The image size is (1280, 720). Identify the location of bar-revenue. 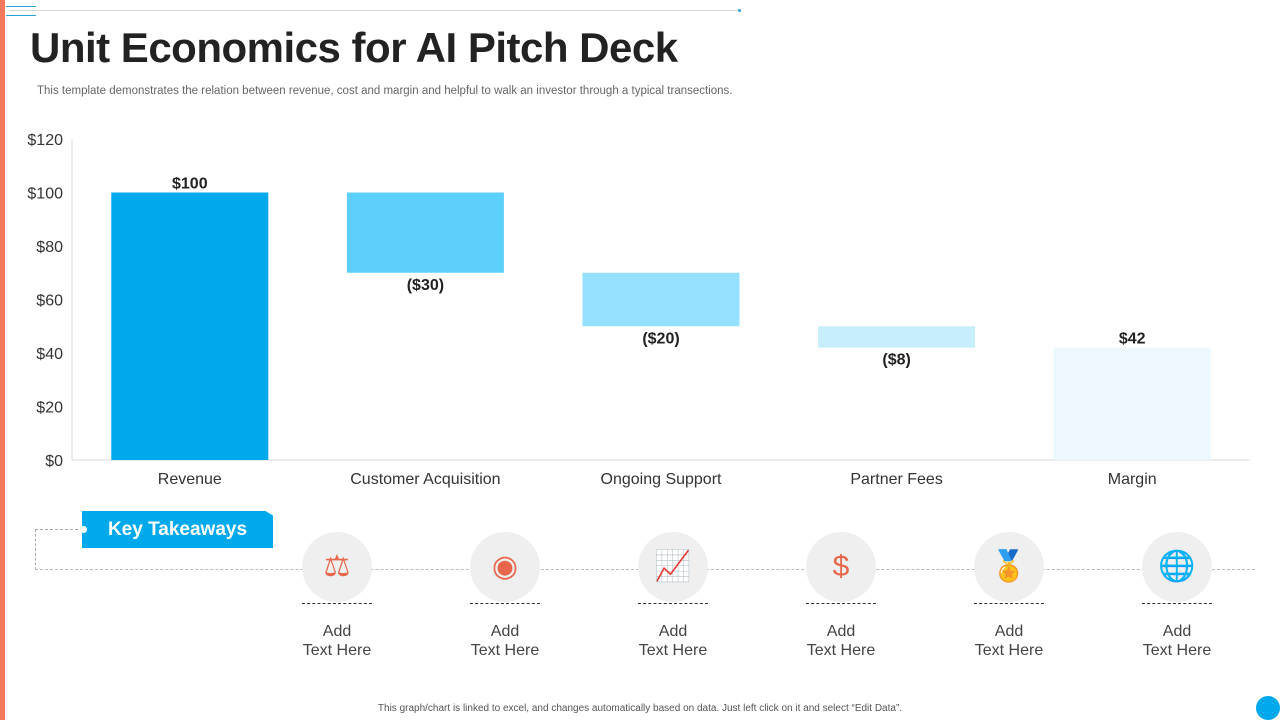
(190, 326).